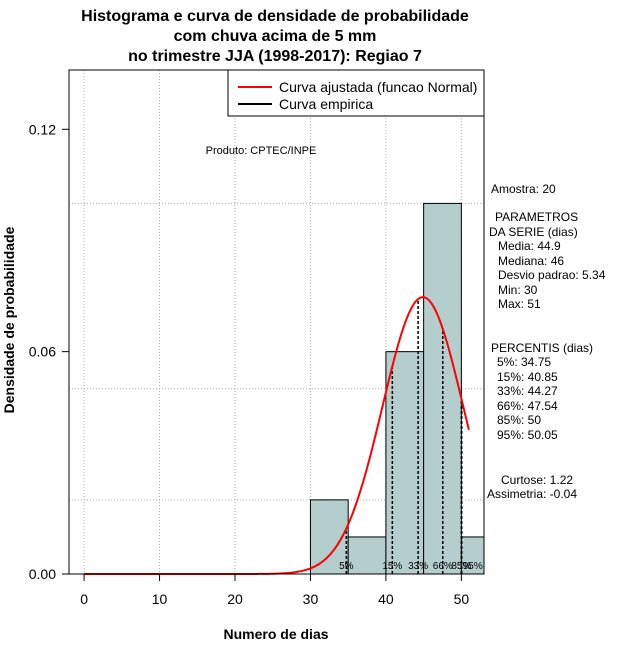 The image size is (640, 660). What do you see at coordinates (537, 480) in the screenshot?
I see `curtose: Curtose: 1.22` at bounding box center [537, 480].